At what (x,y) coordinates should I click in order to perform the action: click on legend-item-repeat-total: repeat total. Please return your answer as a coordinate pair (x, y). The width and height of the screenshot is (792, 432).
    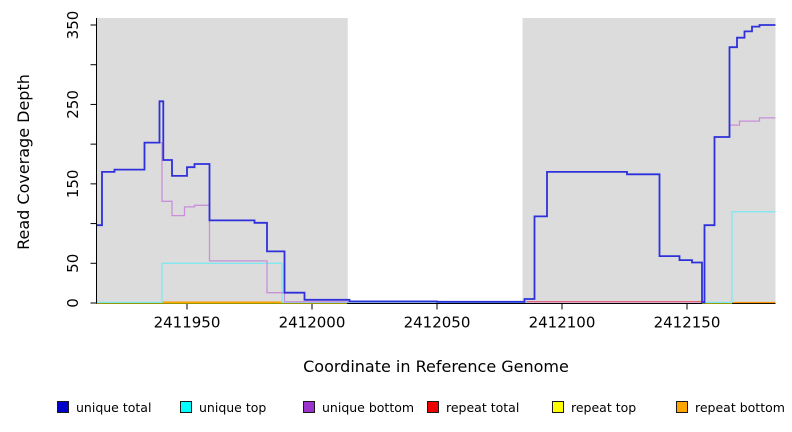
    Looking at the image, I should click on (473, 407).